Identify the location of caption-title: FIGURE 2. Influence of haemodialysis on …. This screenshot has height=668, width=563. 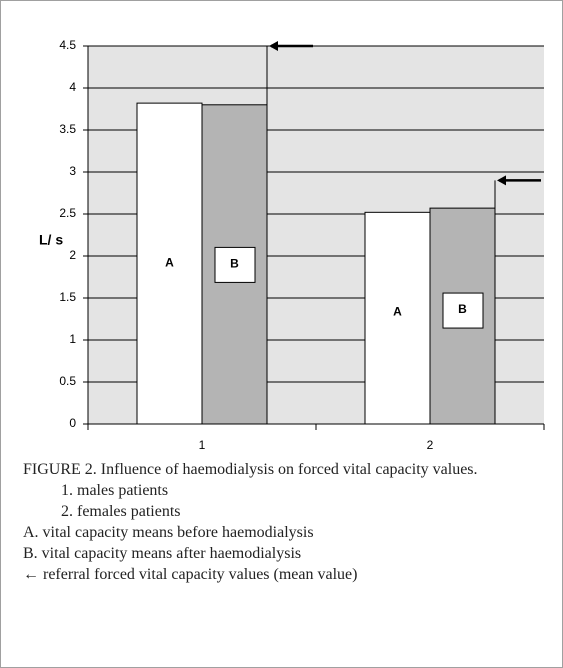
(250, 469).